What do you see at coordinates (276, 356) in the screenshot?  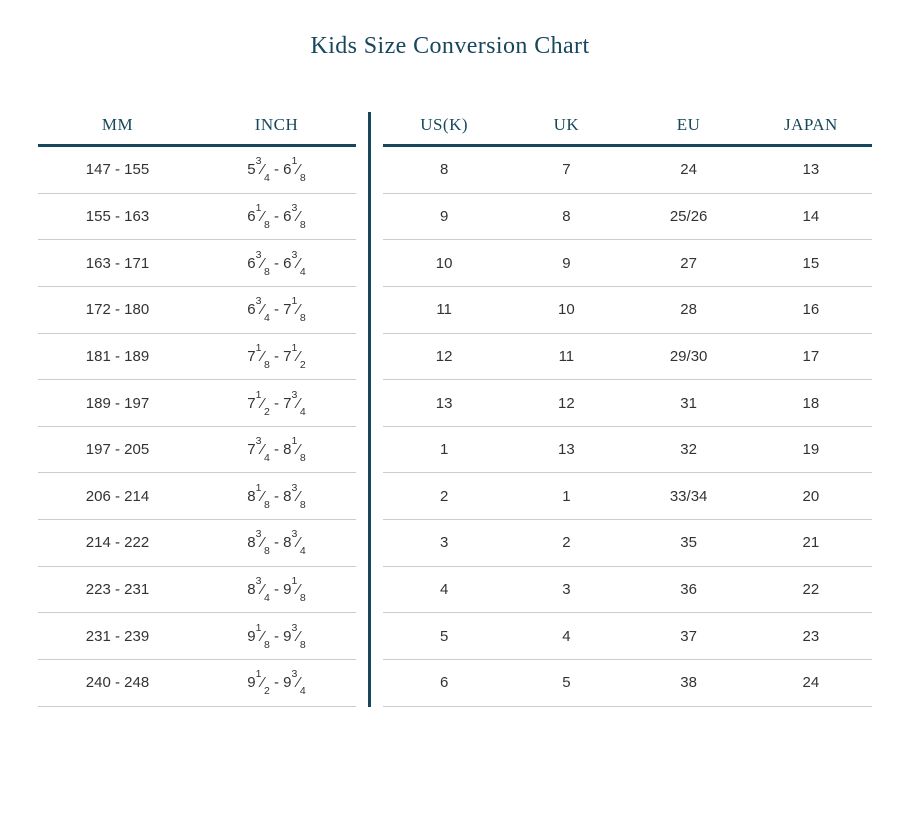 I see `inch-cell: 71⁄8 - 71⁄2` at bounding box center [276, 356].